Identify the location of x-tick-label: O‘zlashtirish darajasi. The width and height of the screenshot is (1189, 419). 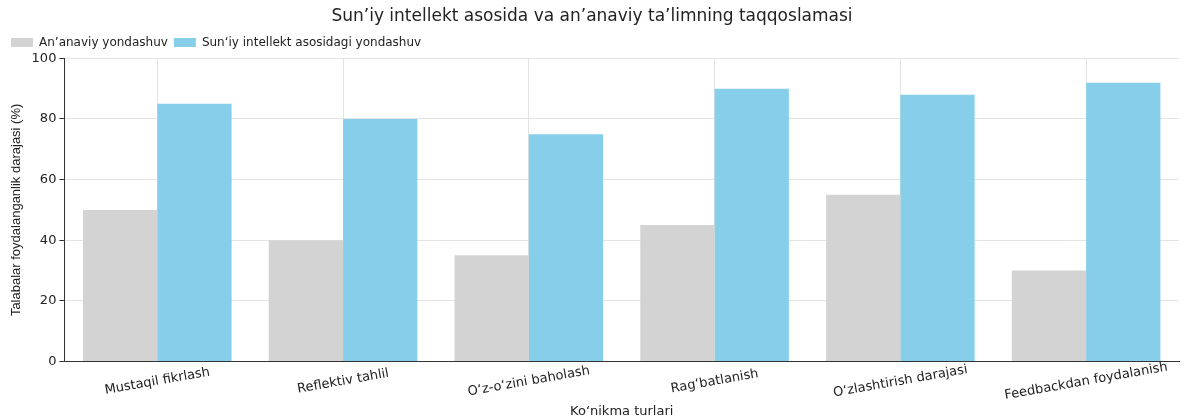
(900, 380).